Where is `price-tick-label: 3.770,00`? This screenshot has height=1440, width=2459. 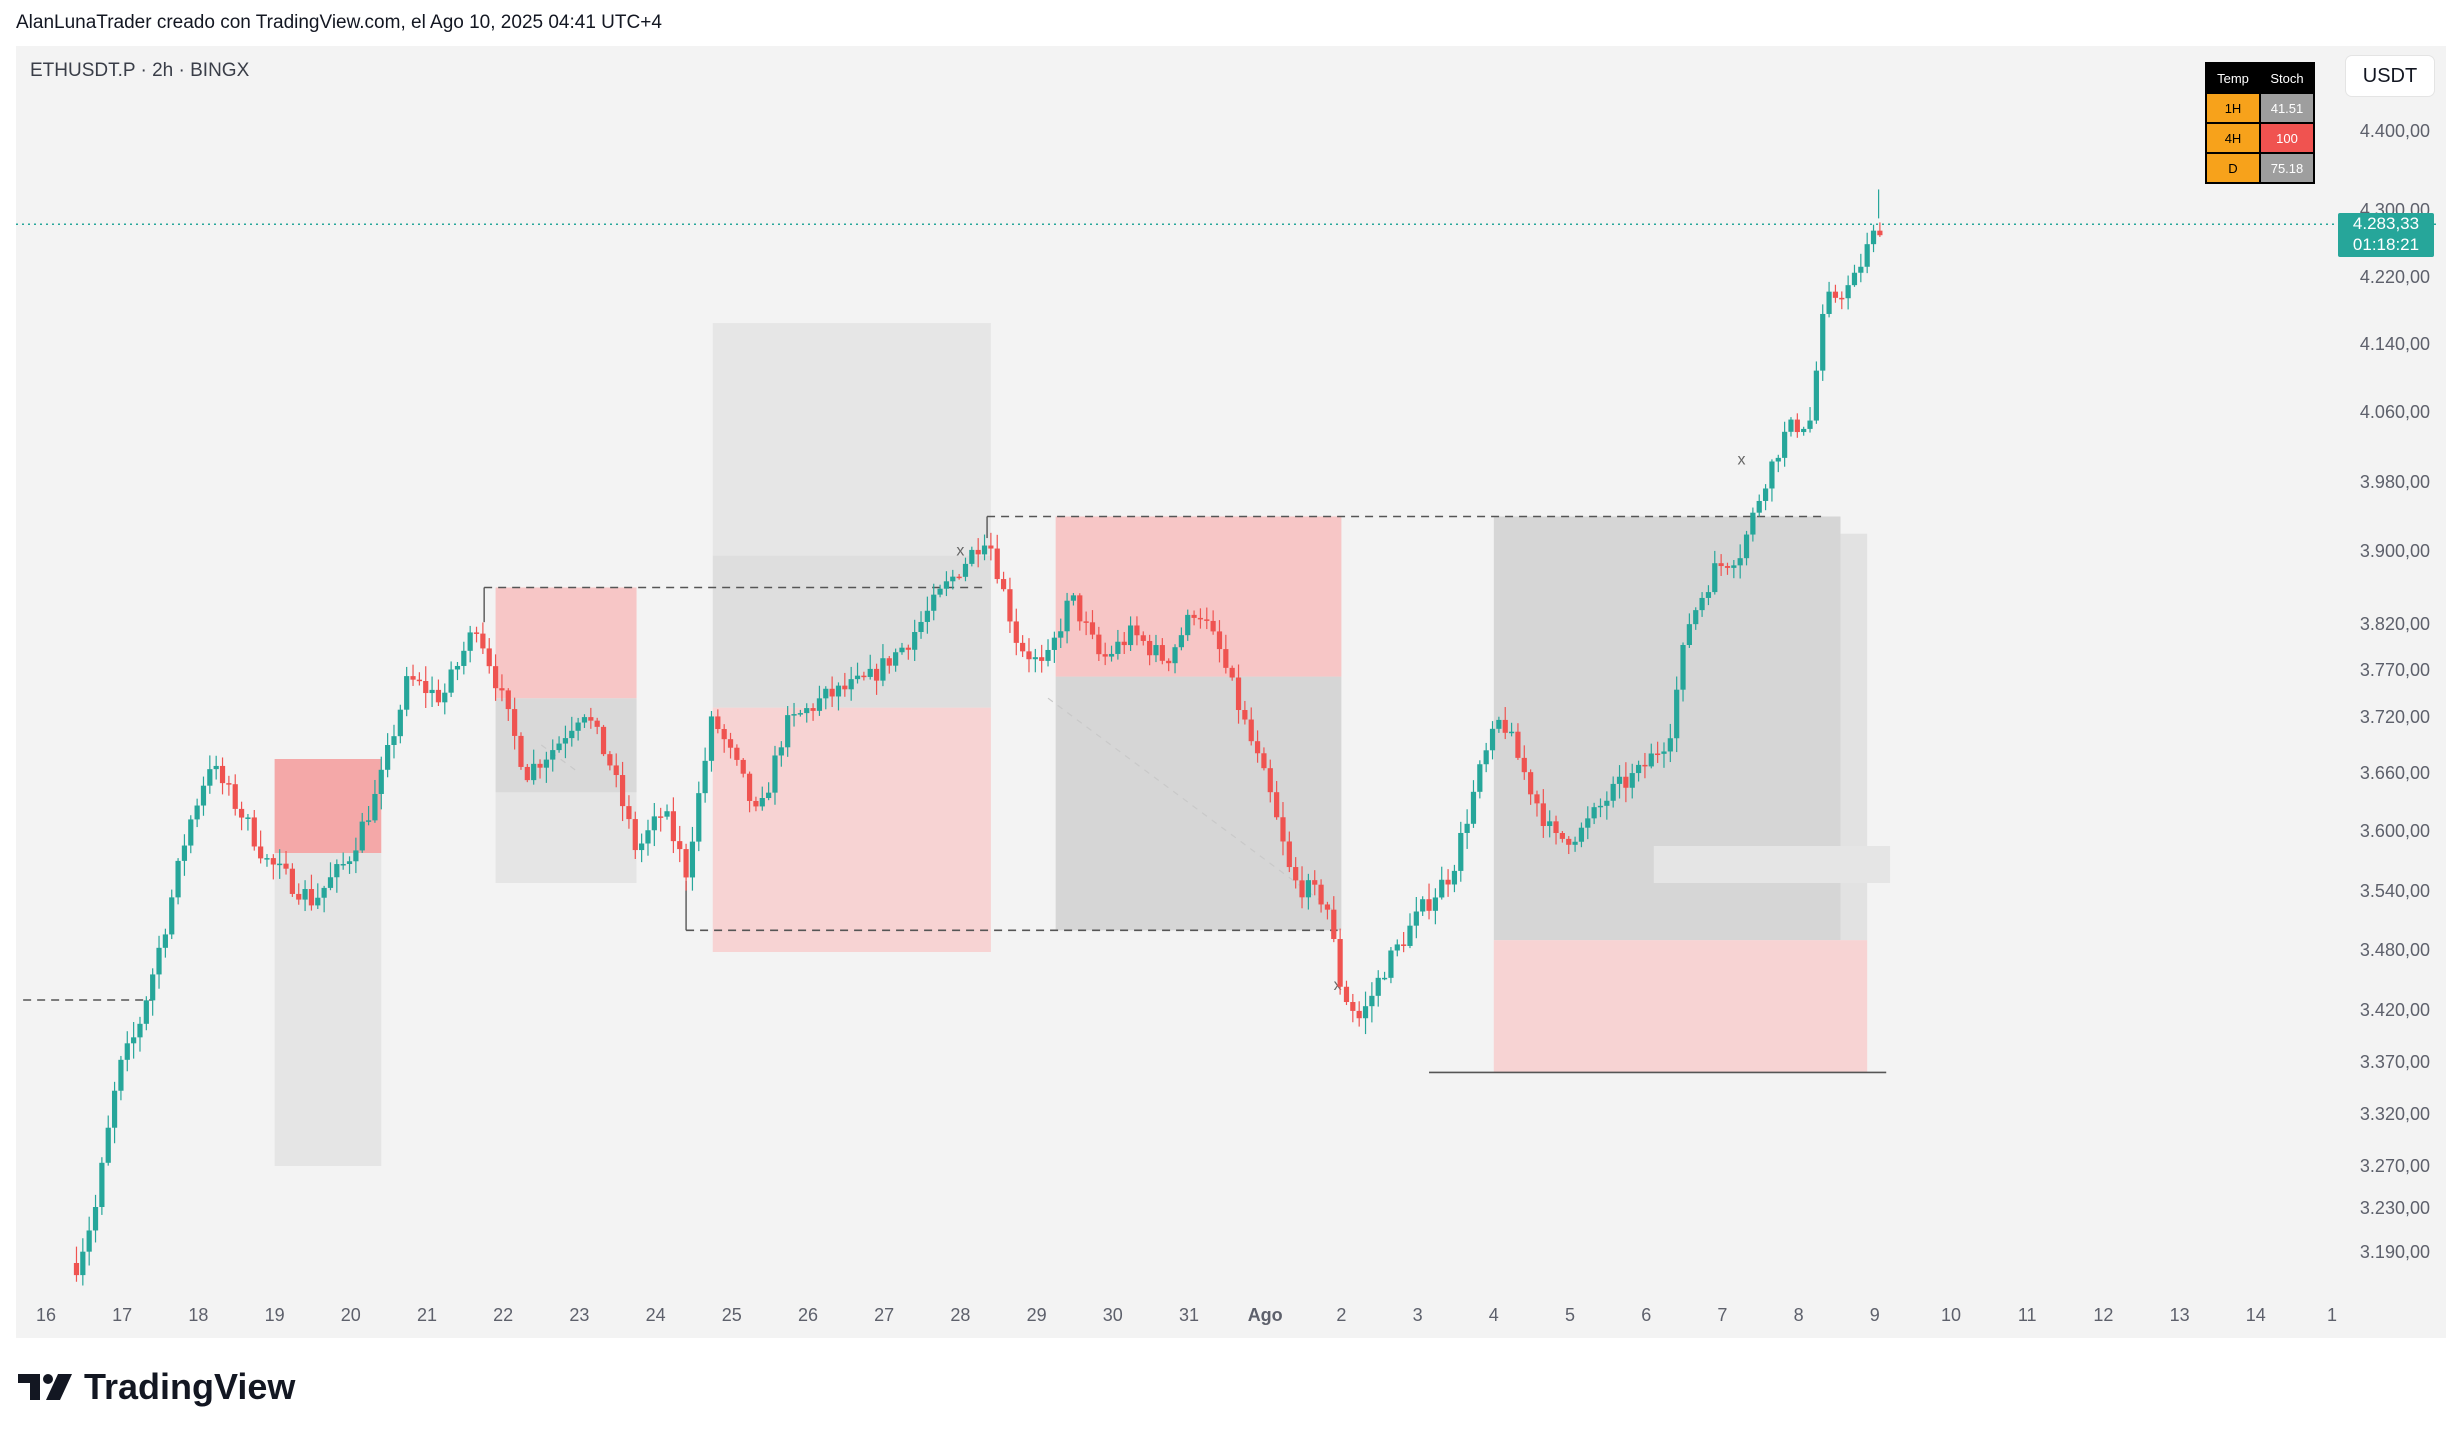 price-tick-label: 3.770,00 is located at coordinates (2395, 670).